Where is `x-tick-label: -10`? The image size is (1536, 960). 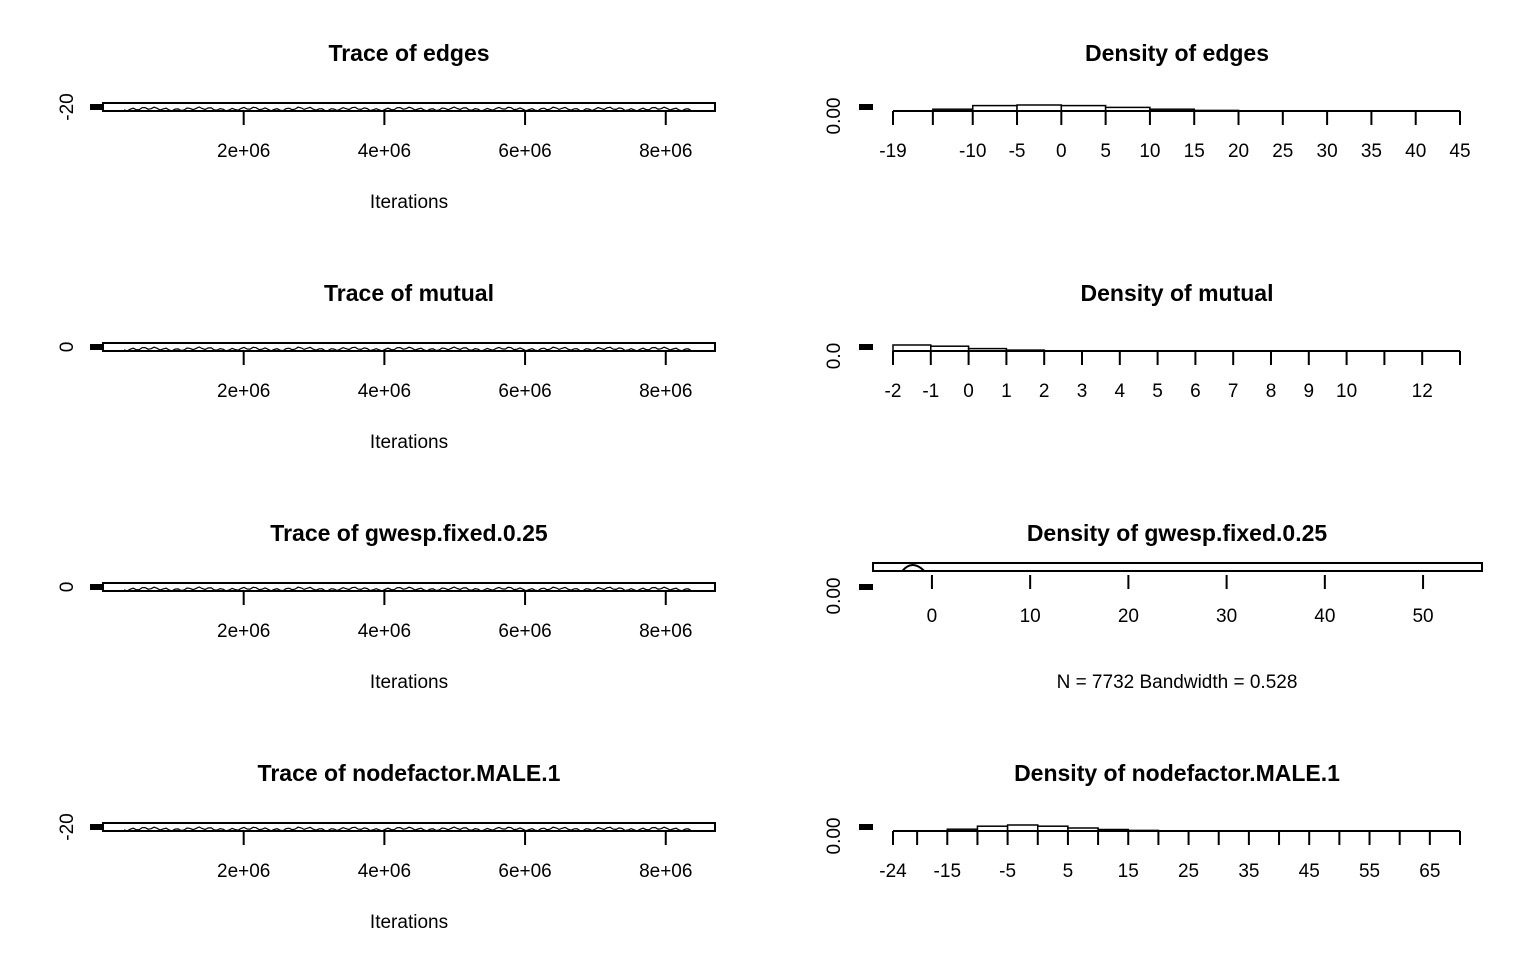 x-tick-label: -10 is located at coordinates (972, 151).